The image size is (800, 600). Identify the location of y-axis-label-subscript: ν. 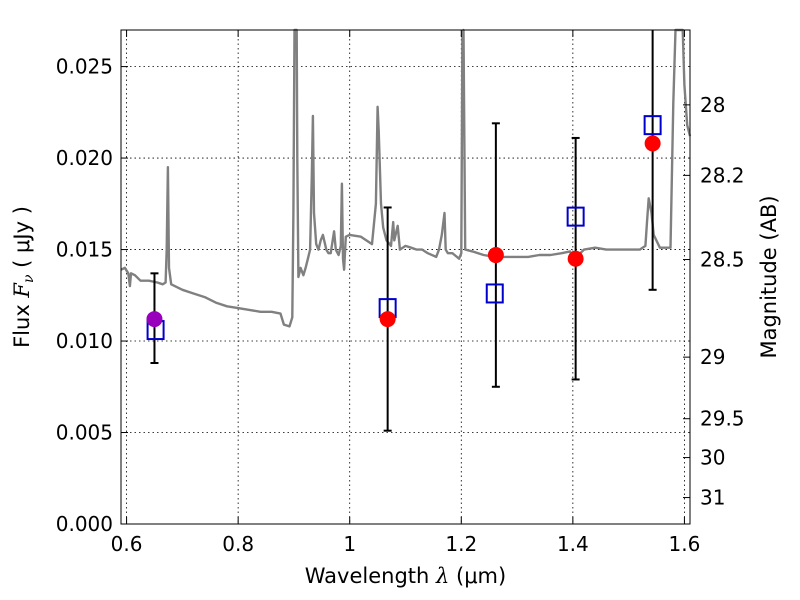
(29, 278).